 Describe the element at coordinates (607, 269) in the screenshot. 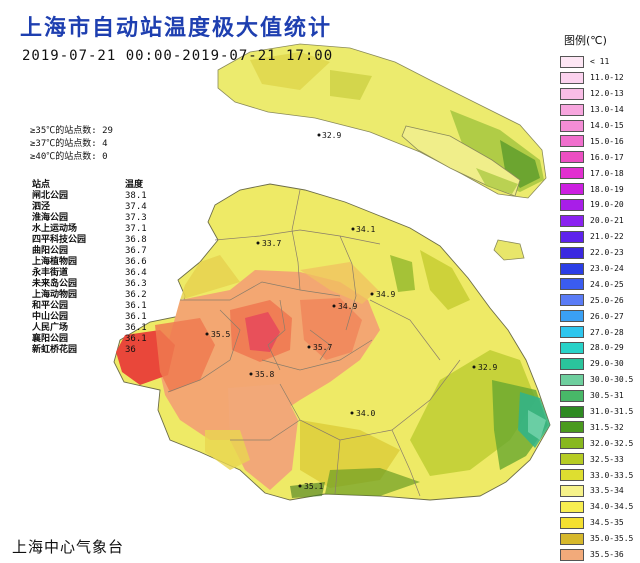

I see `legend-label: 23.0-24` at that location.